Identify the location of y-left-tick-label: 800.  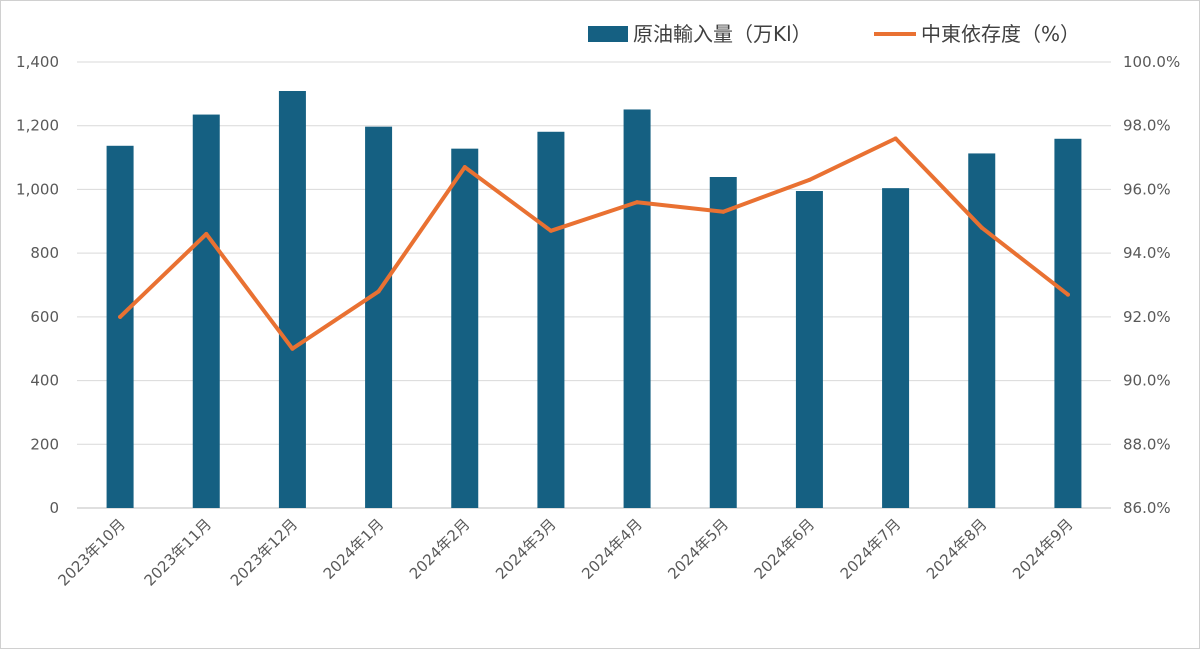
(44, 253).